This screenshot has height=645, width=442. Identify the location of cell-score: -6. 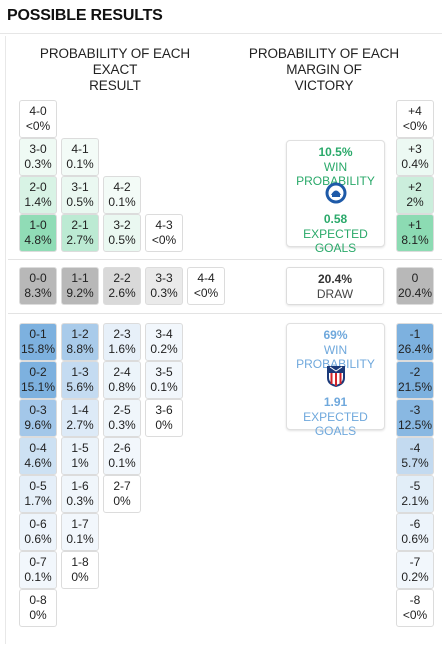
(415, 524).